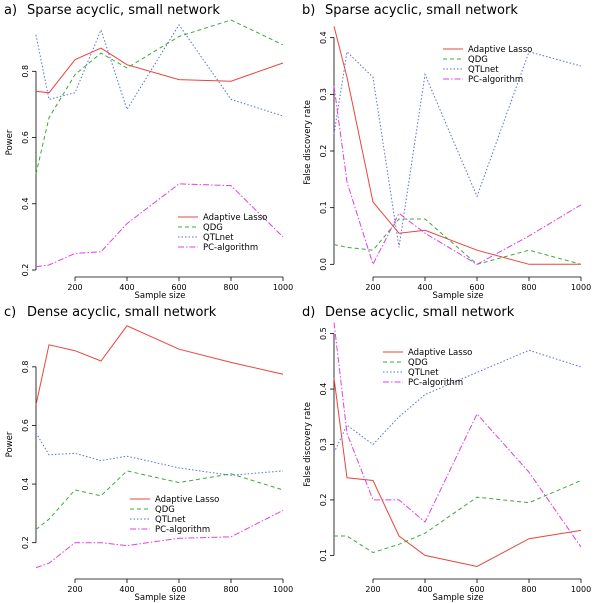 The width and height of the screenshot is (596, 603). What do you see at coordinates (10, 312) in the screenshot?
I see `panel-label: c)` at bounding box center [10, 312].